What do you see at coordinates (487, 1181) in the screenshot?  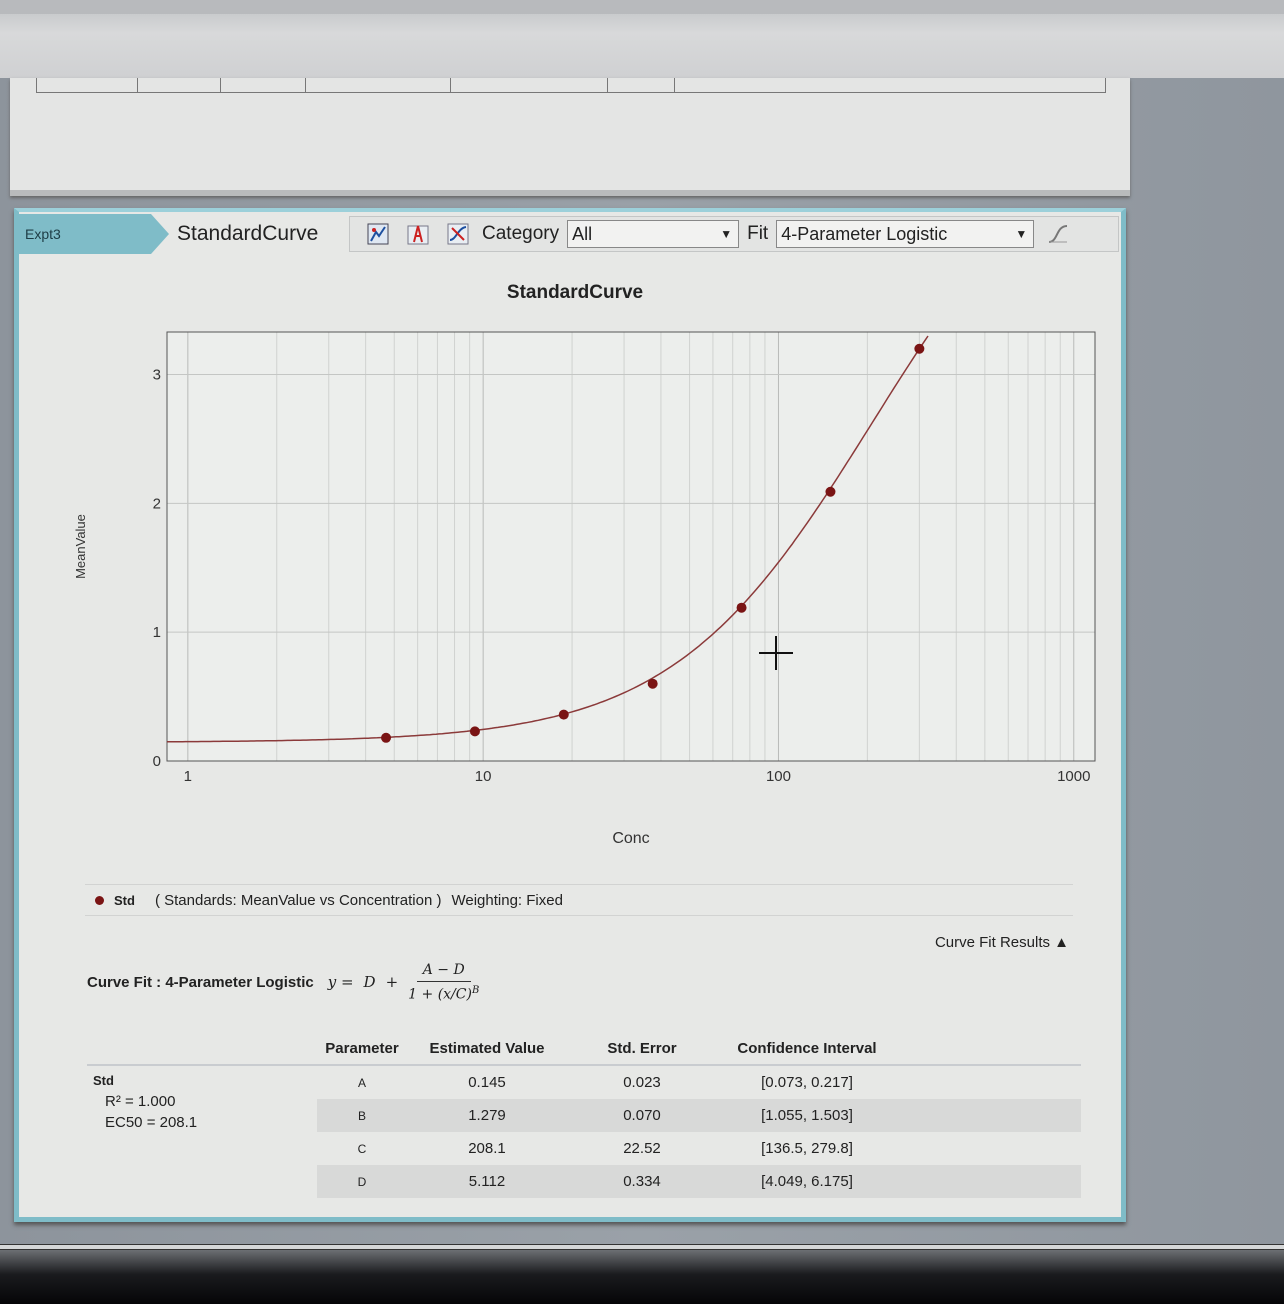 I see `value-cell: 5.112` at bounding box center [487, 1181].